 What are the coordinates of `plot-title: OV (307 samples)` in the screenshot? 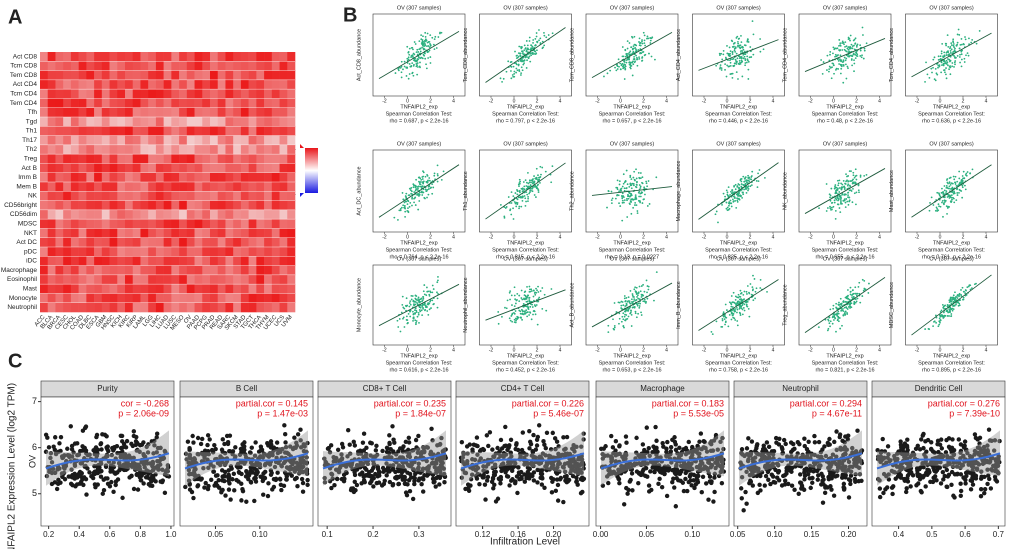 It's located at (419, 259).